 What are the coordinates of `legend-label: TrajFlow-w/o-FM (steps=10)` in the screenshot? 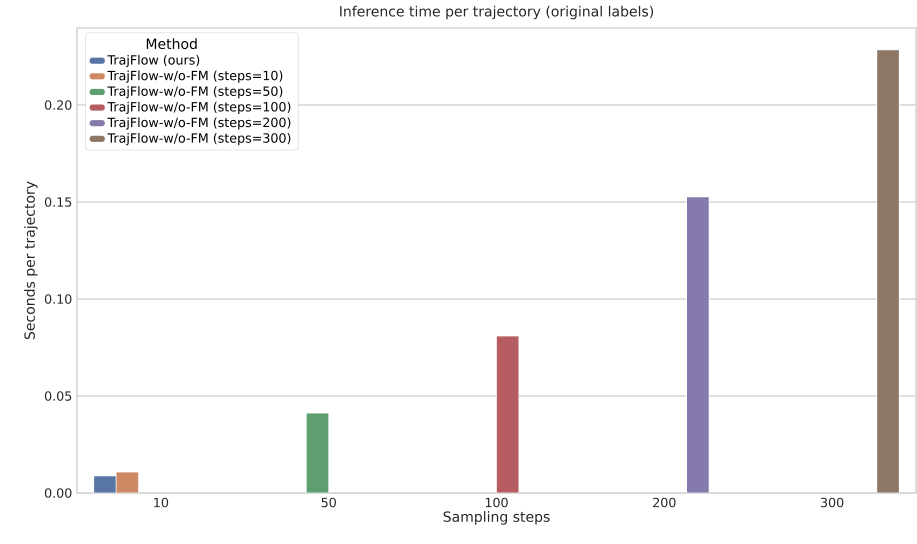 It's located at (194, 76).